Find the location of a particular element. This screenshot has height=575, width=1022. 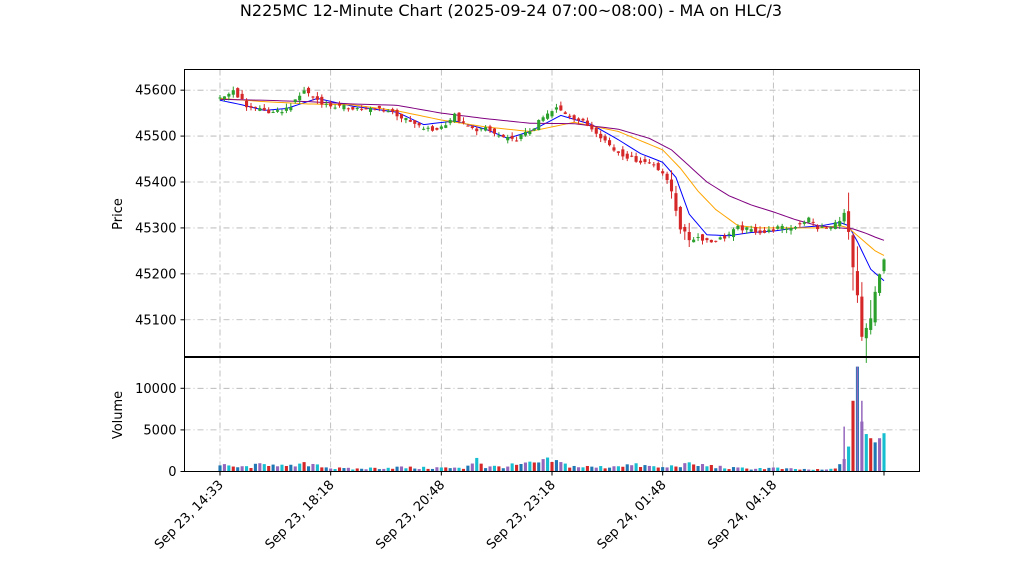

volume-bars is located at coordinates (552, 419).